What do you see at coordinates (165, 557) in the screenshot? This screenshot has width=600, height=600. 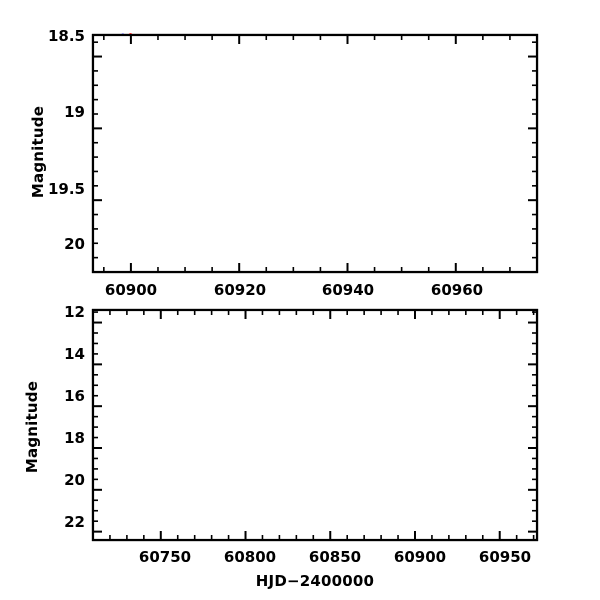 I see `bottom-xtick-label-0: 60750` at bounding box center [165, 557].